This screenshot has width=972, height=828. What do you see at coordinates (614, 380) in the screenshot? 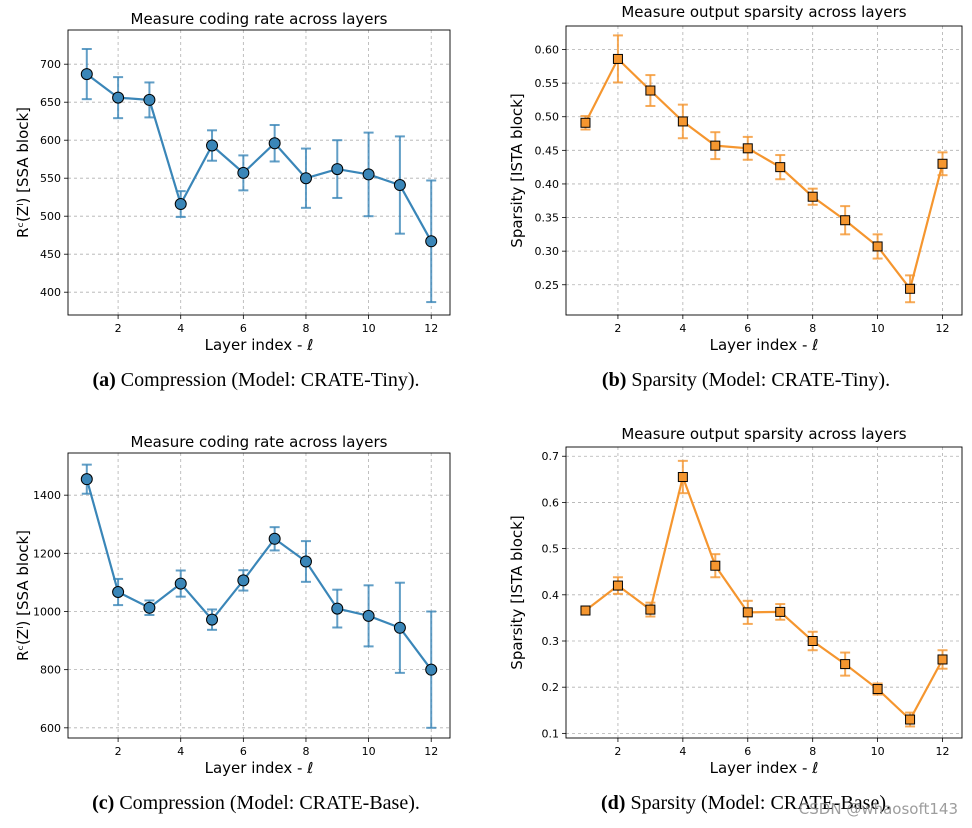
I see `caption-b-label: (b)` at bounding box center [614, 380].